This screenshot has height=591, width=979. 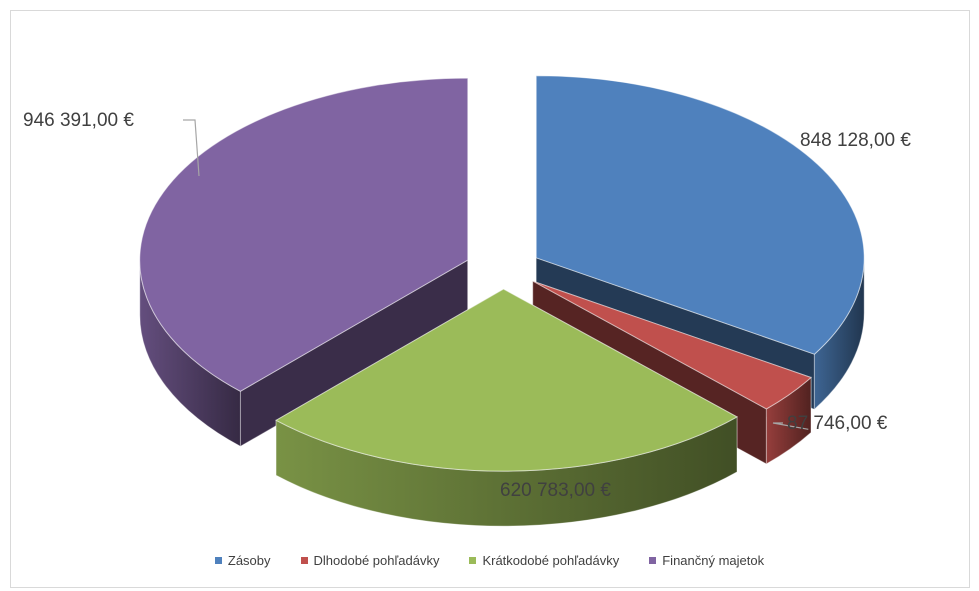 I want to click on legend-item: Finančný majetok, so click(x=706, y=560).